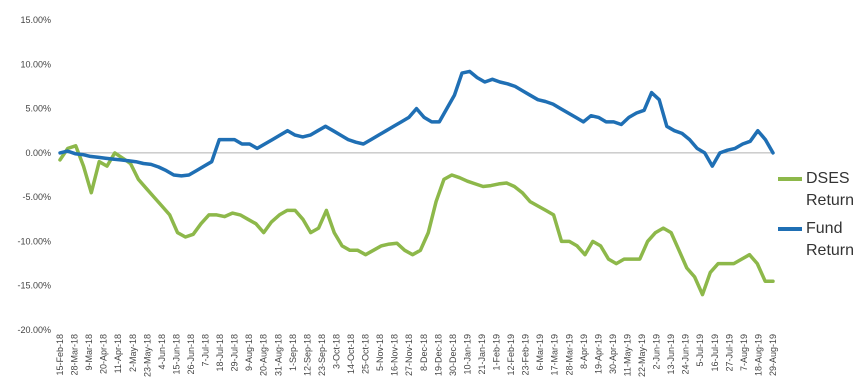 Image resolution: width=863 pixels, height=377 pixels. Describe the element at coordinates (118, 353) in the screenshot. I see `x-tick-label: 11-Apr-18` at that location.